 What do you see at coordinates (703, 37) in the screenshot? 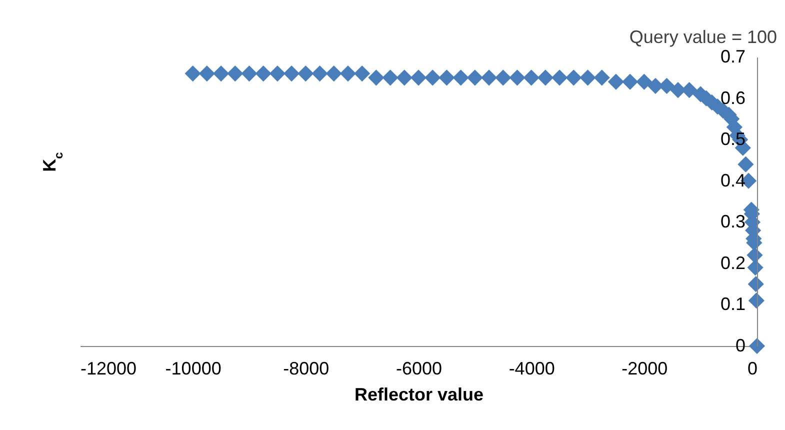
I see `text: Query value = 100` at bounding box center [703, 37].